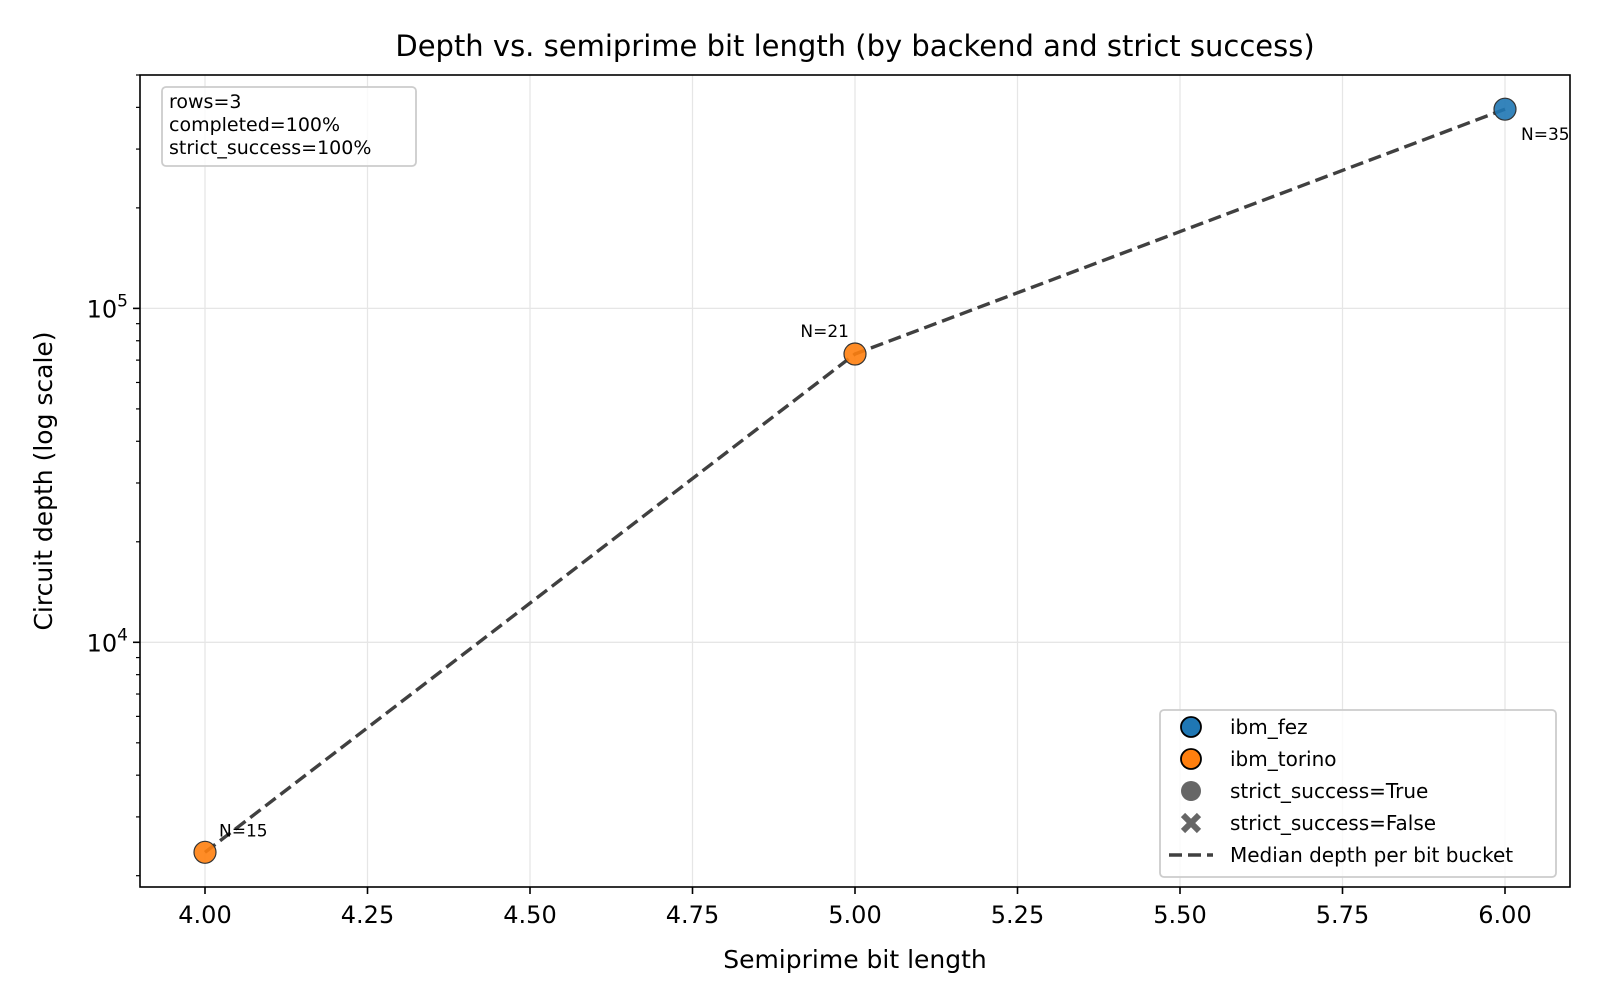 The width and height of the screenshot is (1600, 1000). Describe the element at coordinates (1179, 915) in the screenshot. I see `x-tick-label: 5.50` at that location.